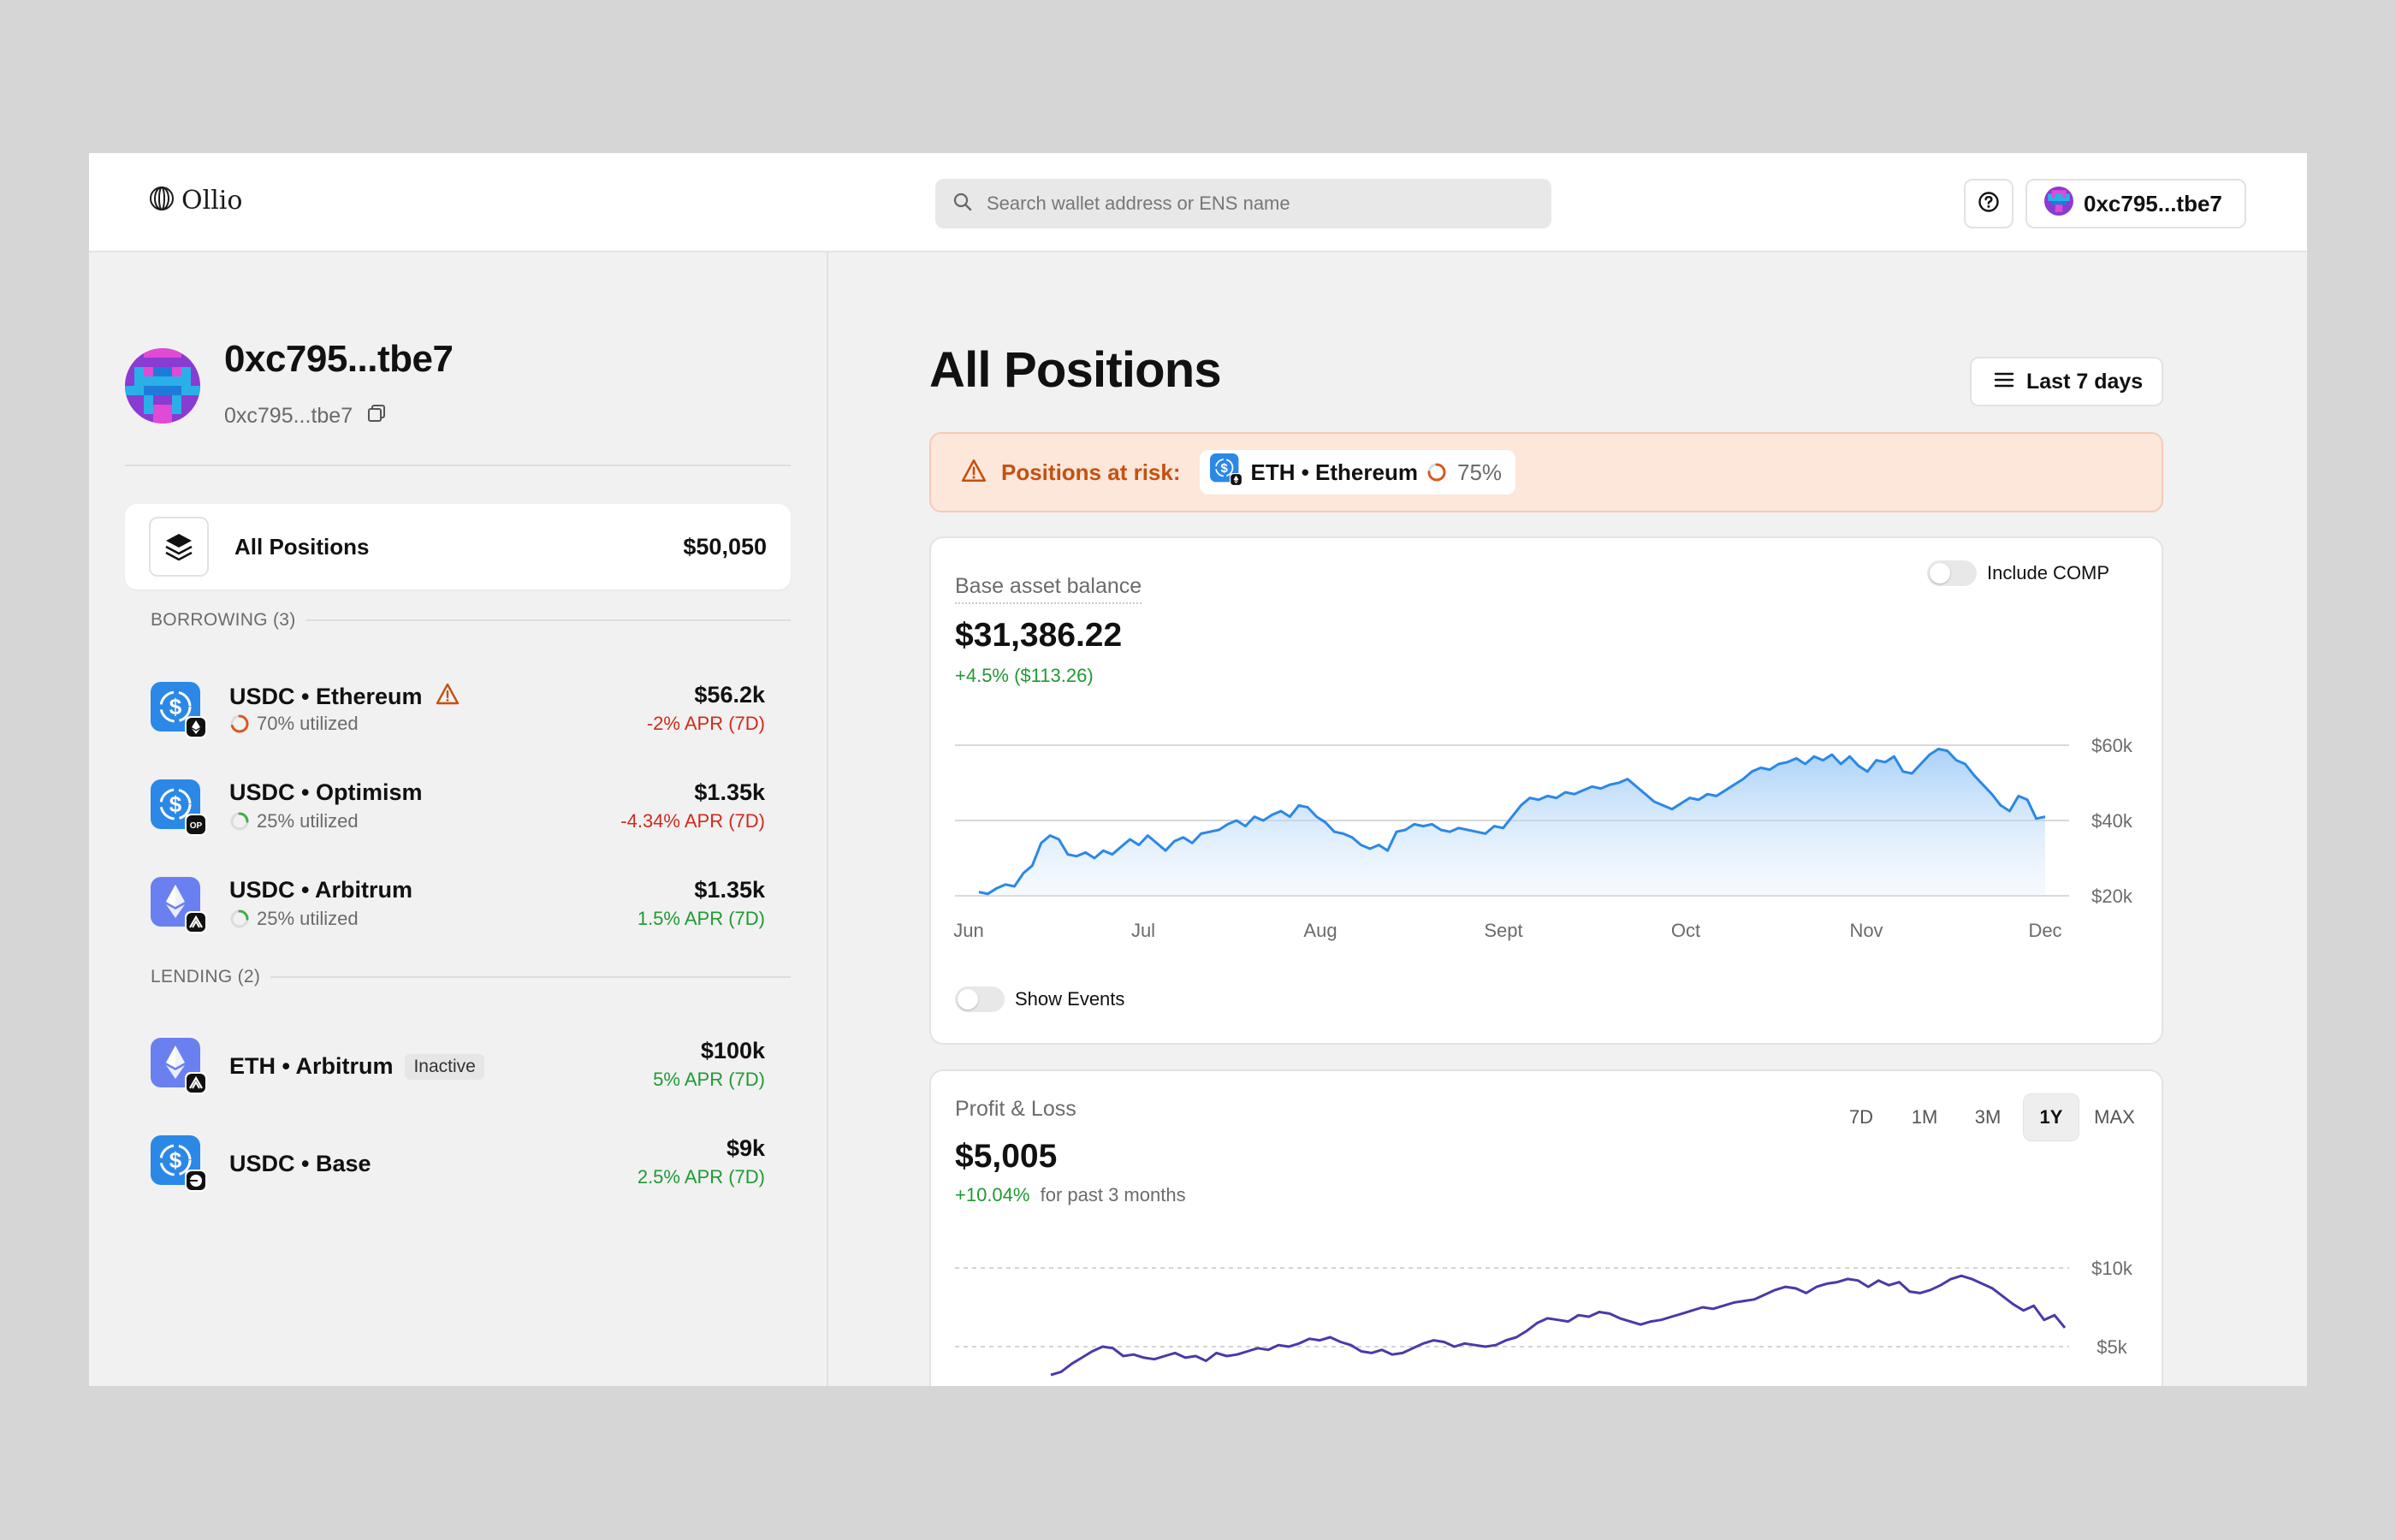  I want to click on timeframe-1y: 1Y, so click(2051, 1117).